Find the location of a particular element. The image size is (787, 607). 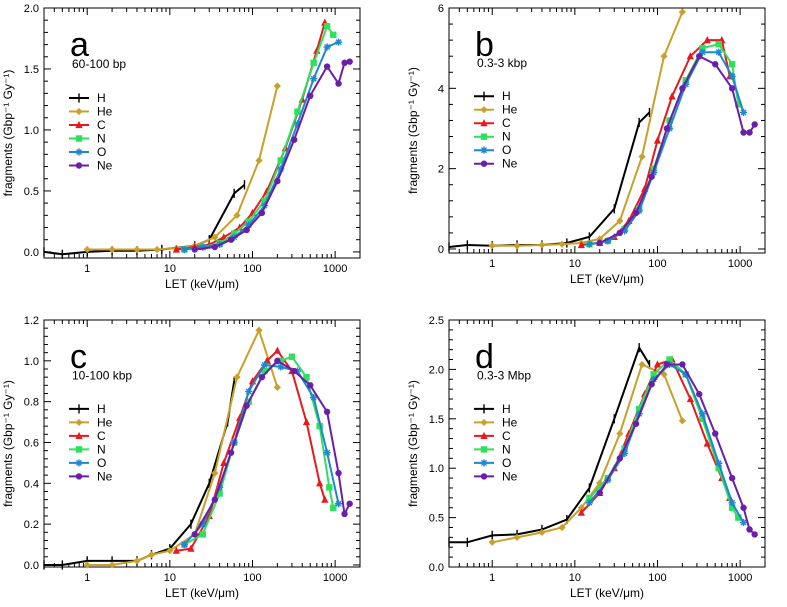

series-H is located at coordinates (139, 473).